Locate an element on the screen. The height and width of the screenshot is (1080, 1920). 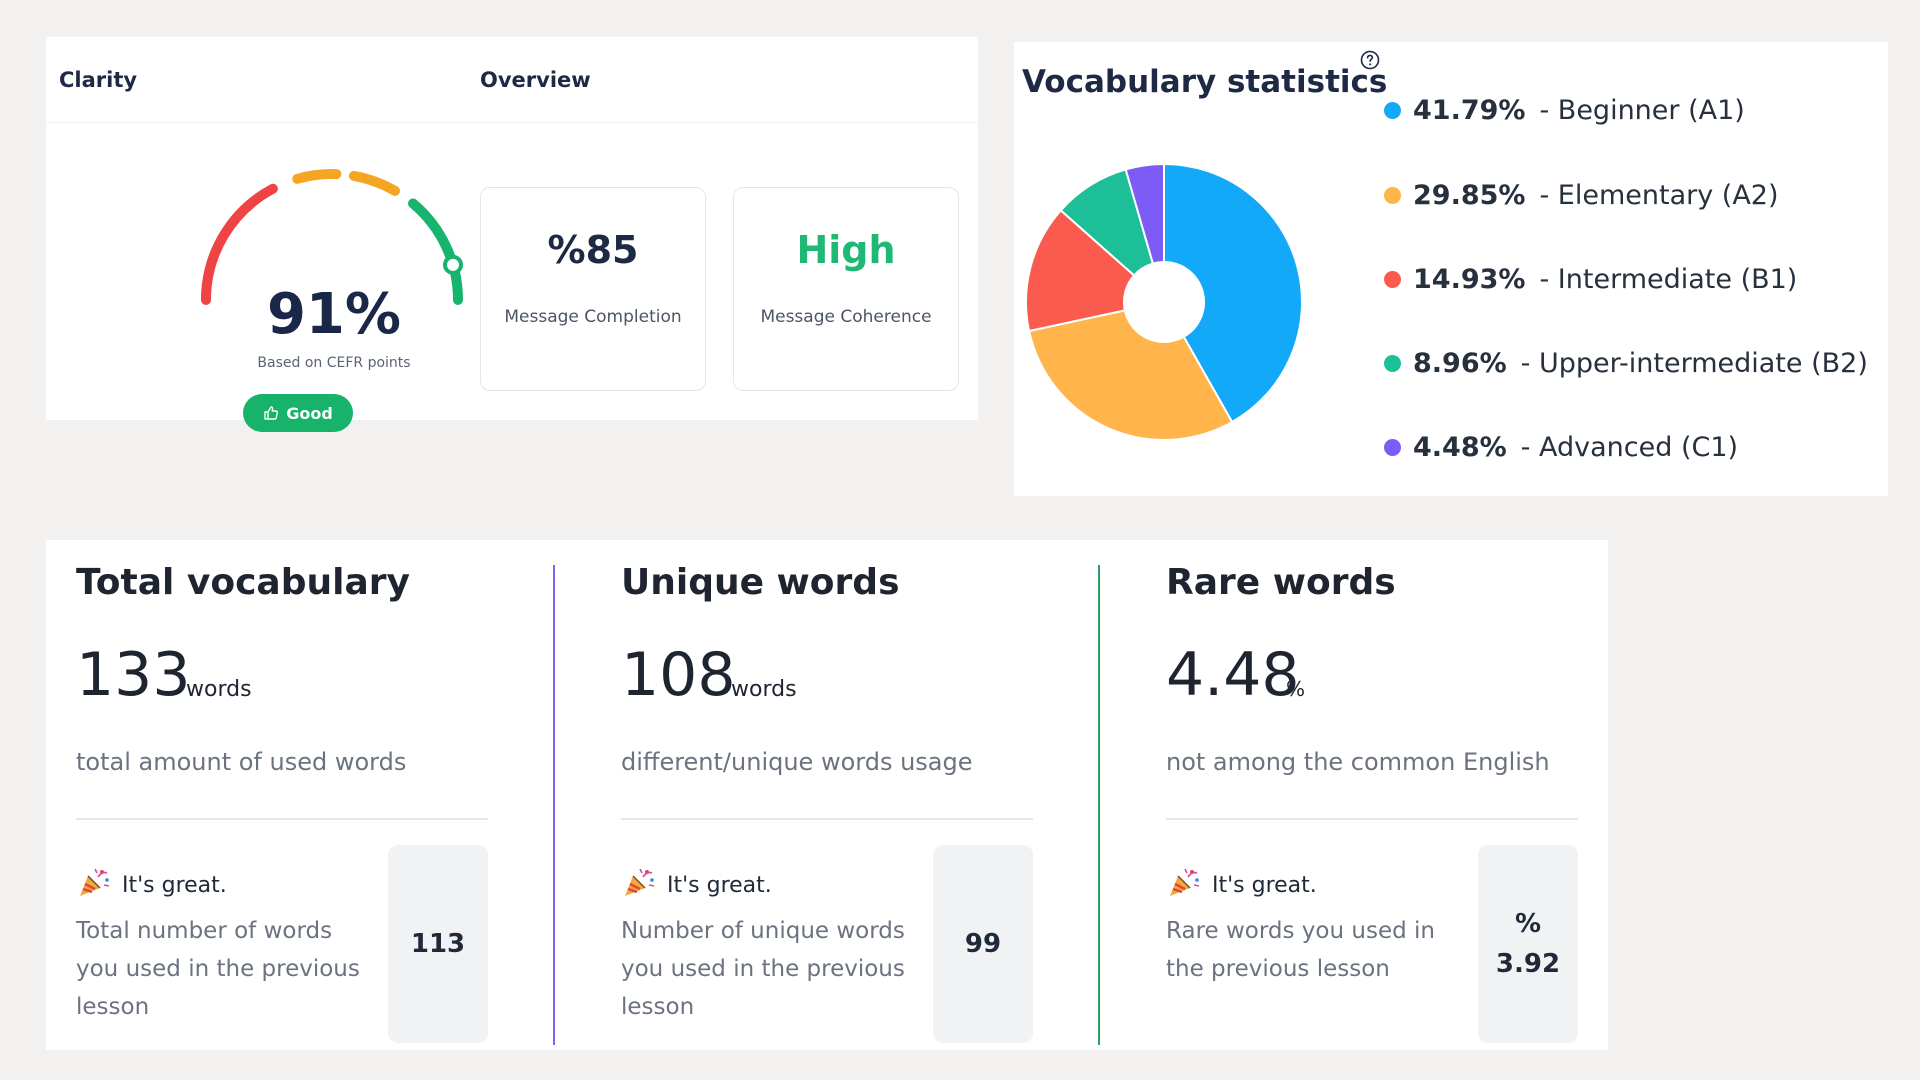
gauge-value: 91% is located at coordinates (334, 314).